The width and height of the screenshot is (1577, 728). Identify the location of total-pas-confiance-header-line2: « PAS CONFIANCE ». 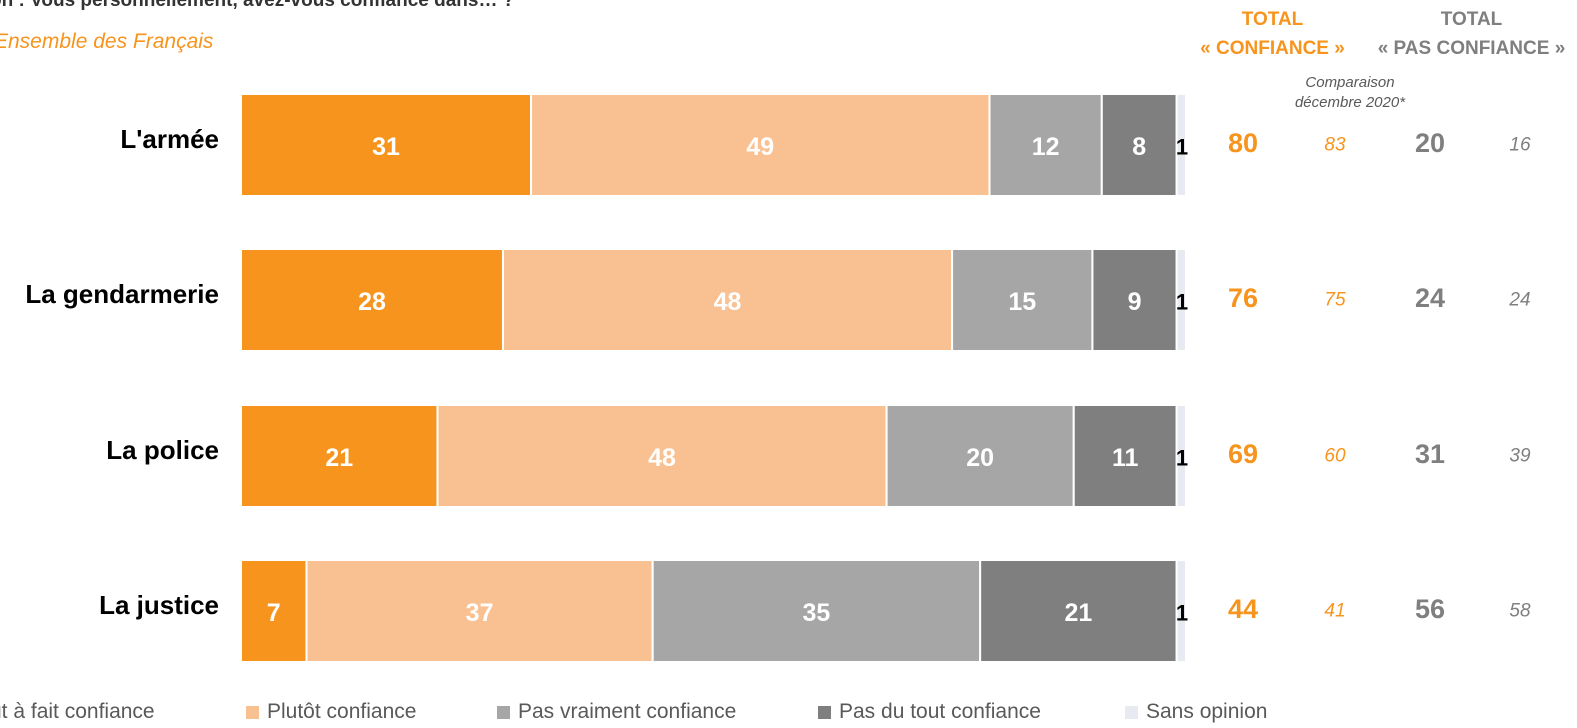
(1471, 48).